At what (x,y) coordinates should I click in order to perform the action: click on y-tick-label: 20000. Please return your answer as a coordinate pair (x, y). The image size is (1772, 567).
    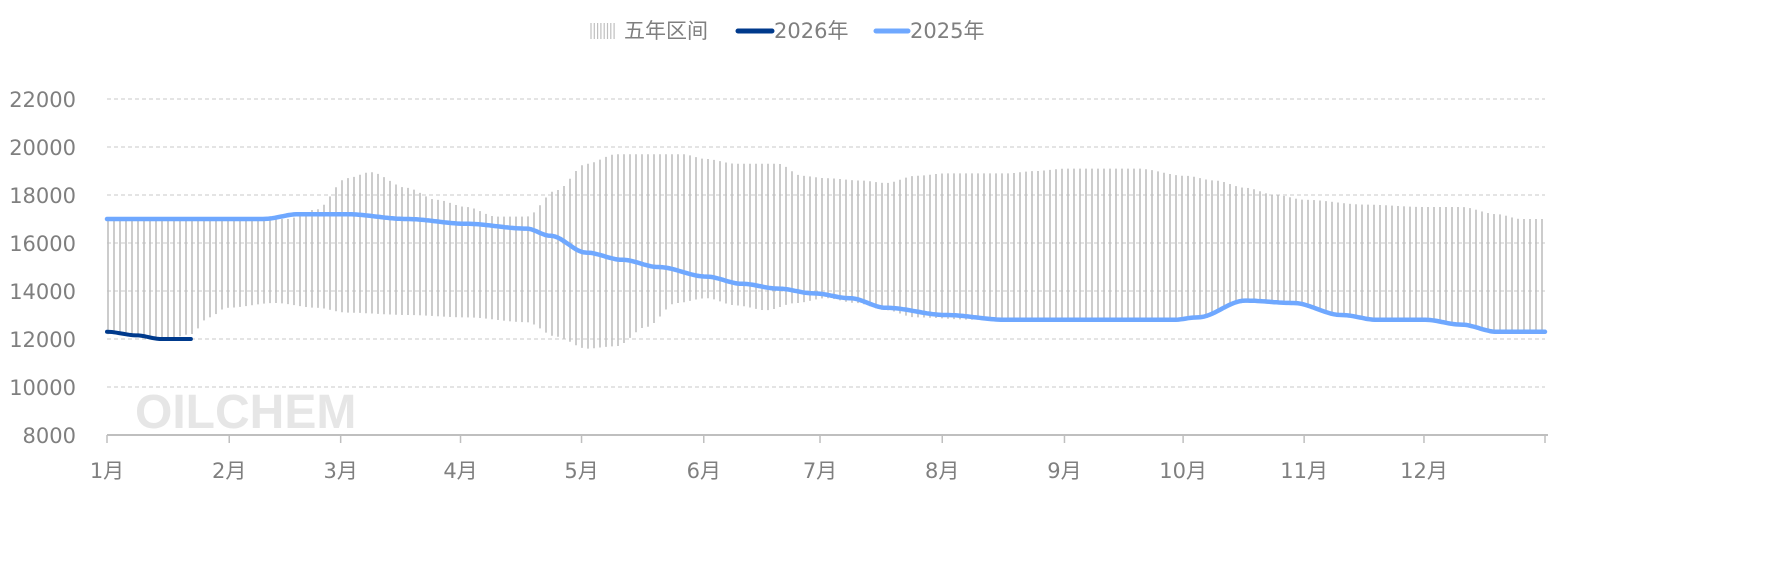
    Looking at the image, I should click on (42, 148).